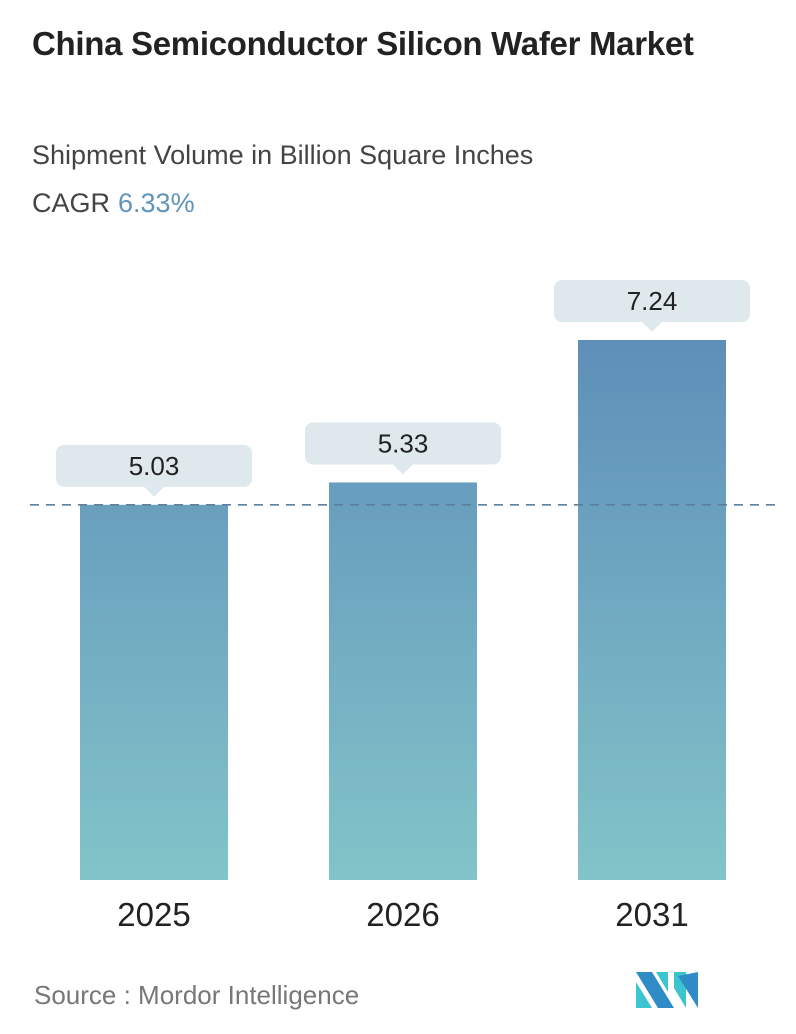  Describe the element at coordinates (652, 610) in the screenshot. I see `bar-2031` at that location.